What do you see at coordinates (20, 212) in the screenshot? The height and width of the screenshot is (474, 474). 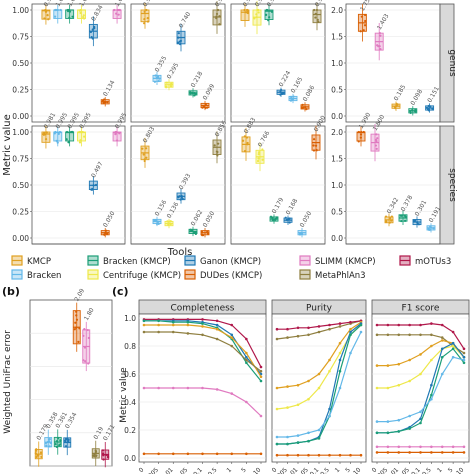 I see `y-tick-label: 0.25` at bounding box center [20, 212].